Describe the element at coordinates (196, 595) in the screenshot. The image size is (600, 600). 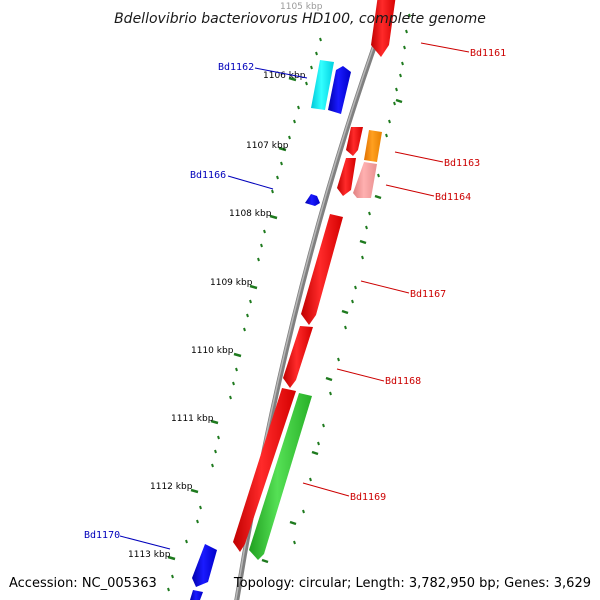
I see `gene-bd1170-partner` at that location.